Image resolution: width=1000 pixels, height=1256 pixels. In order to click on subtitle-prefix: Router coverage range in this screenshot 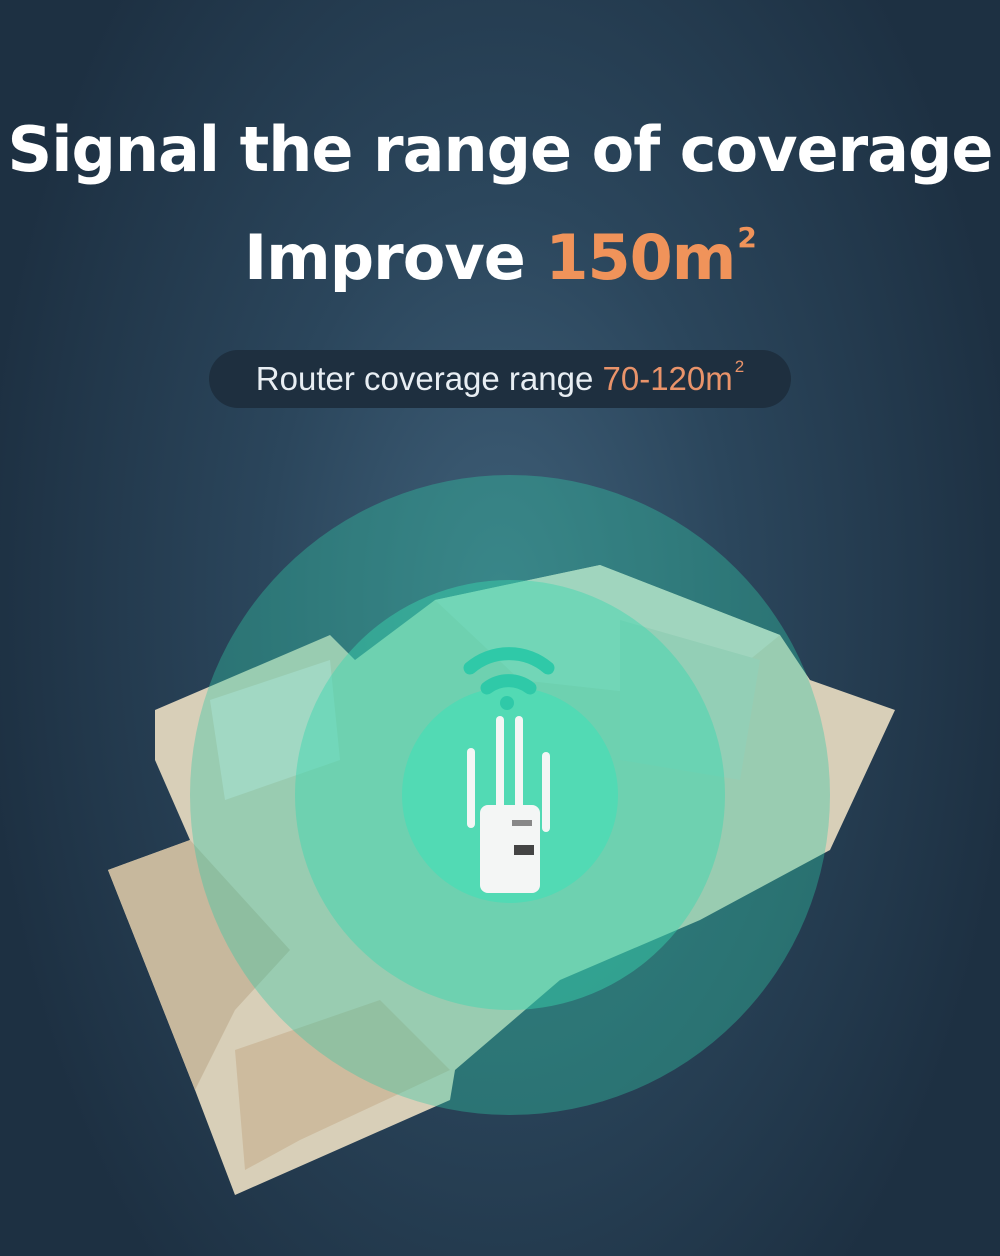, I will do `click(429, 378)`.